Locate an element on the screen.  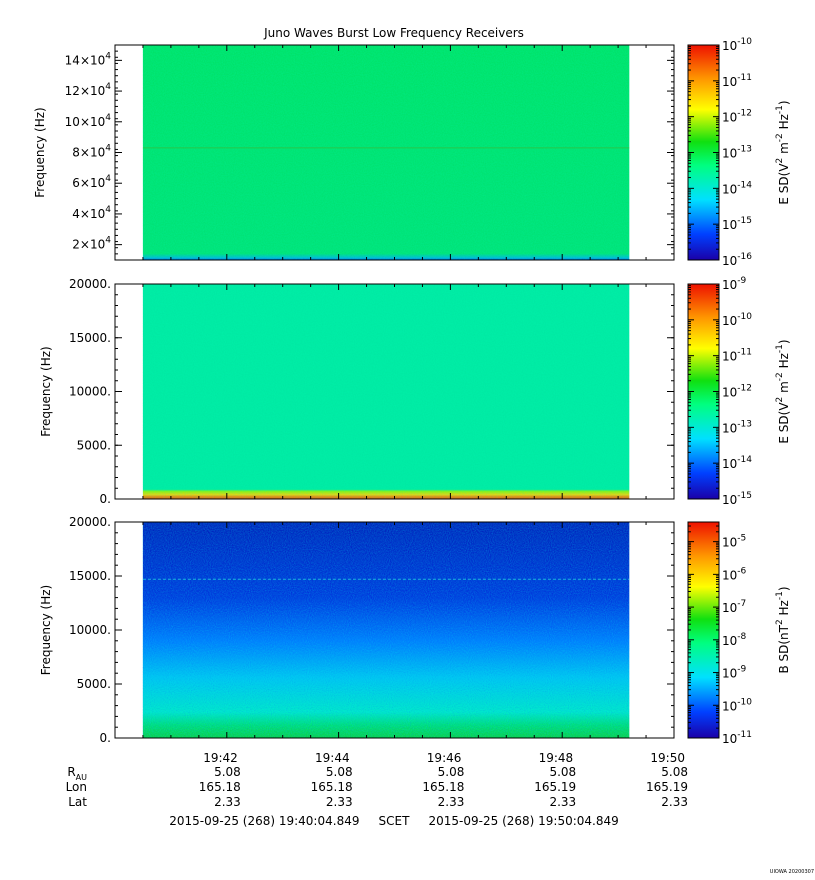
figure-title: Juno Waves Burst Low Frequency Receivers is located at coordinates (393, 33).